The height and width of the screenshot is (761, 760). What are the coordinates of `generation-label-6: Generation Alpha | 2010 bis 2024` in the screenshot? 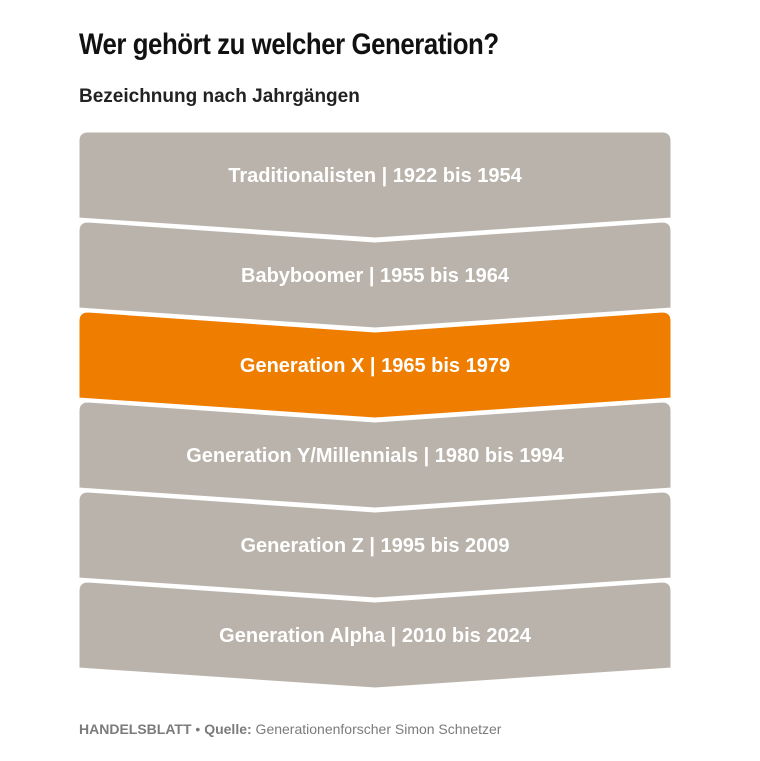 It's located at (375, 636).